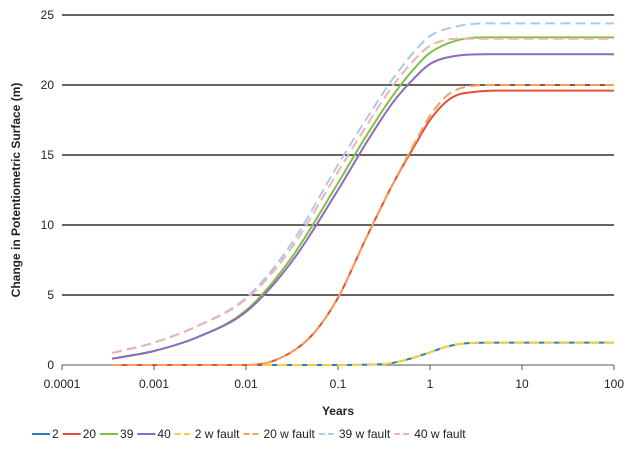  What do you see at coordinates (430, 384) in the screenshot?
I see `x-tick-label: 1` at bounding box center [430, 384].